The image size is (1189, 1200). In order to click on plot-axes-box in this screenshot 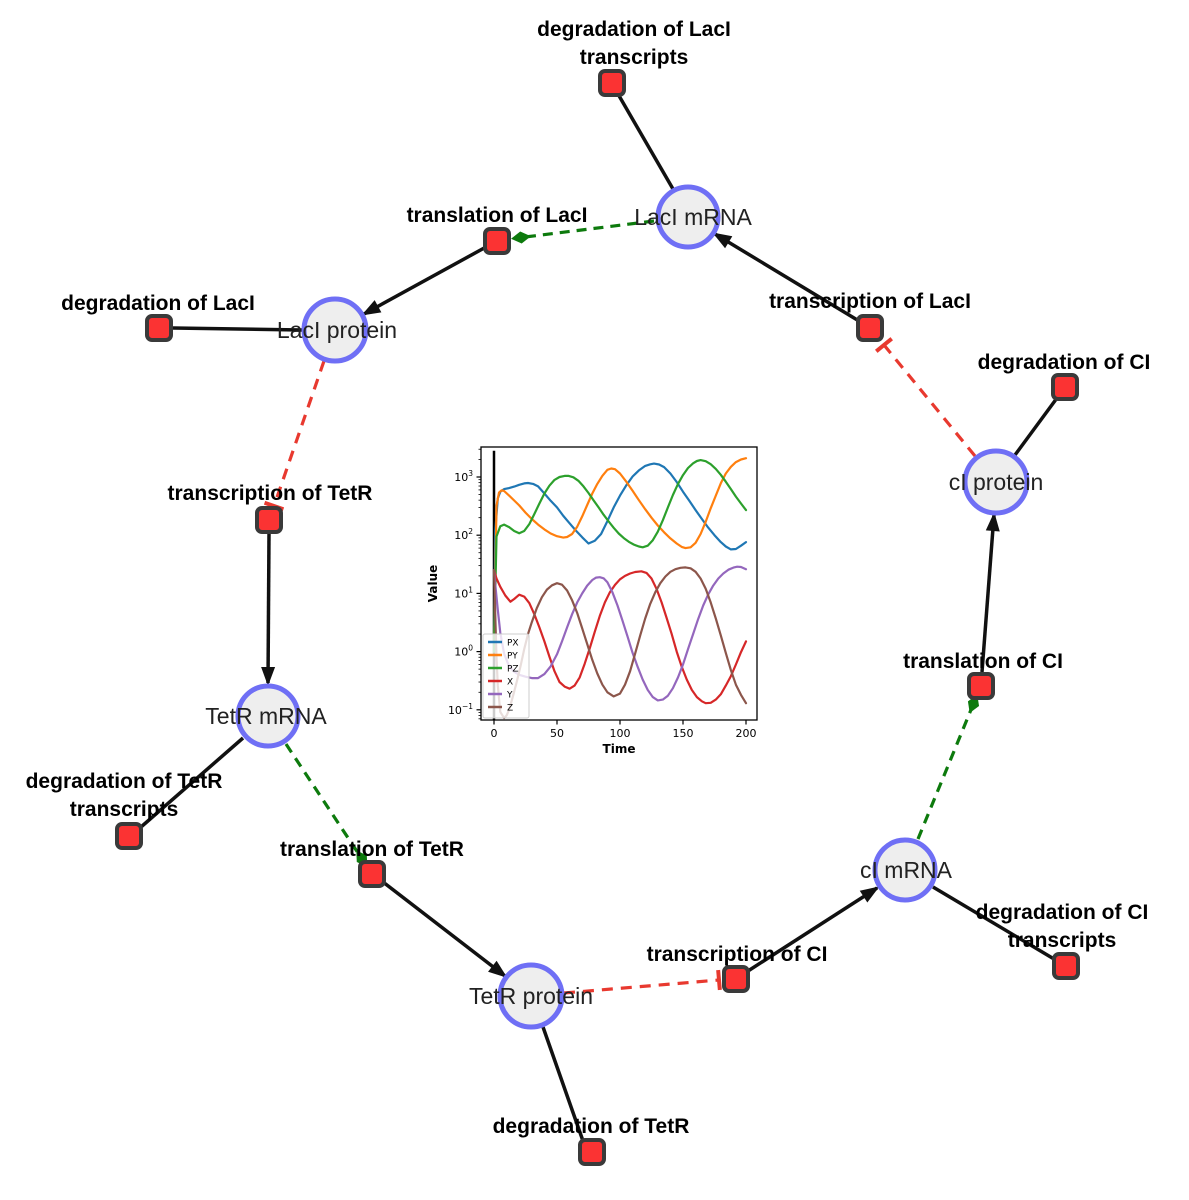, I will do `click(619, 583)`.